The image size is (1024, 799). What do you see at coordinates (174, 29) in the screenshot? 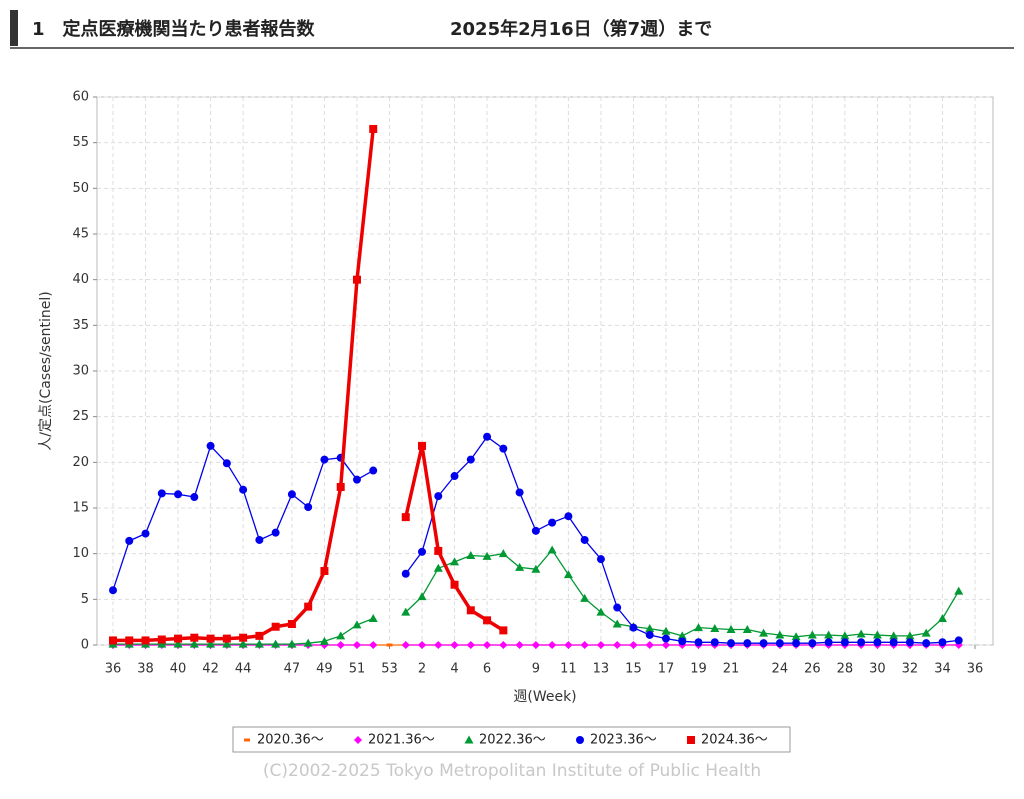
I see `header-title: 1 定点医療機関当たり患者報告数` at bounding box center [174, 29].